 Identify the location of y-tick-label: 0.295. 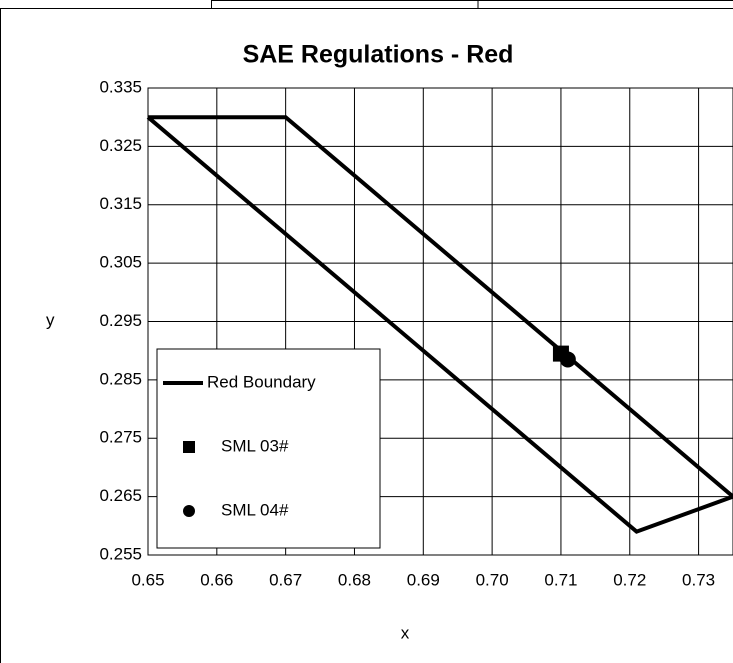
(120, 320).